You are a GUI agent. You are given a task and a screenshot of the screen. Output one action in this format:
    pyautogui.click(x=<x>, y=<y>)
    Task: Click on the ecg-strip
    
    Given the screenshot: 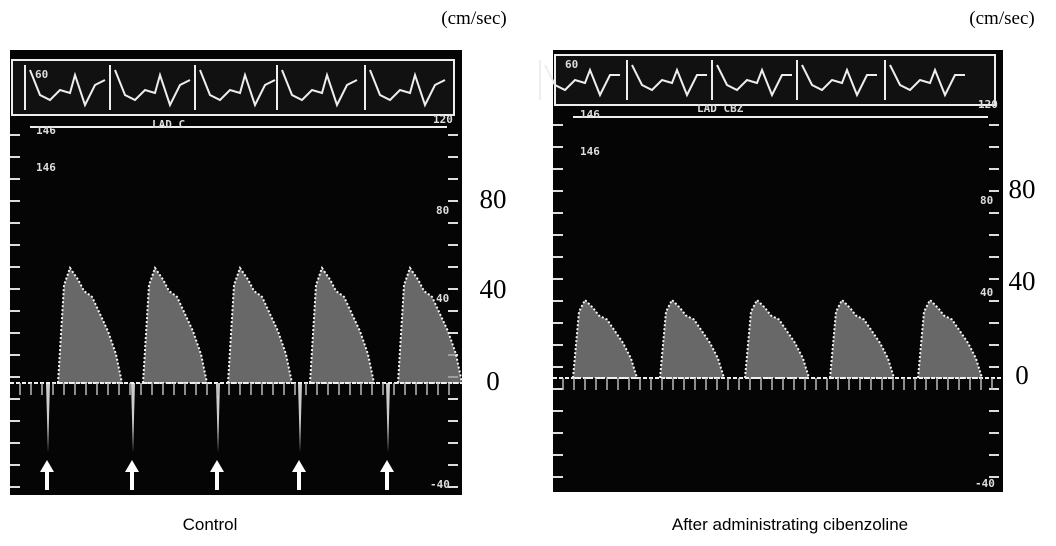 What is the action you would take?
    pyautogui.click(x=775, y=80)
    